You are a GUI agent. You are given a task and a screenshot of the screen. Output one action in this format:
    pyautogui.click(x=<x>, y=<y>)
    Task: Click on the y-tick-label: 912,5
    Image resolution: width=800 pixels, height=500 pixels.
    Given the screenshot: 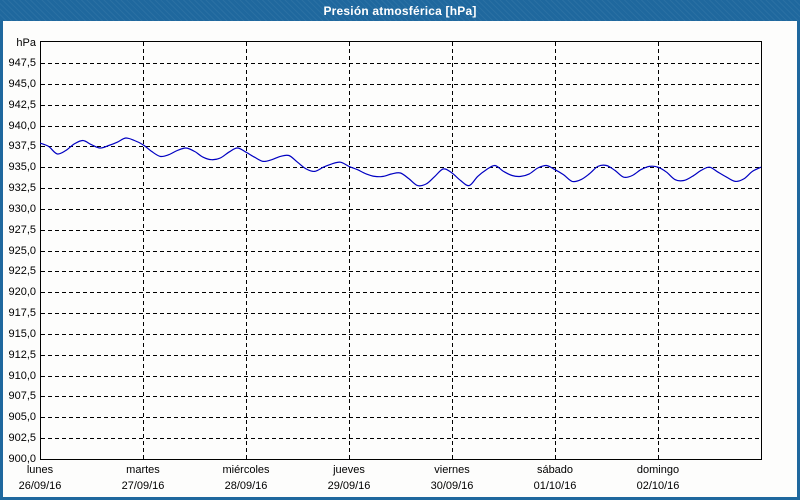 What is the action you would take?
    pyautogui.click(x=22, y=354)
    